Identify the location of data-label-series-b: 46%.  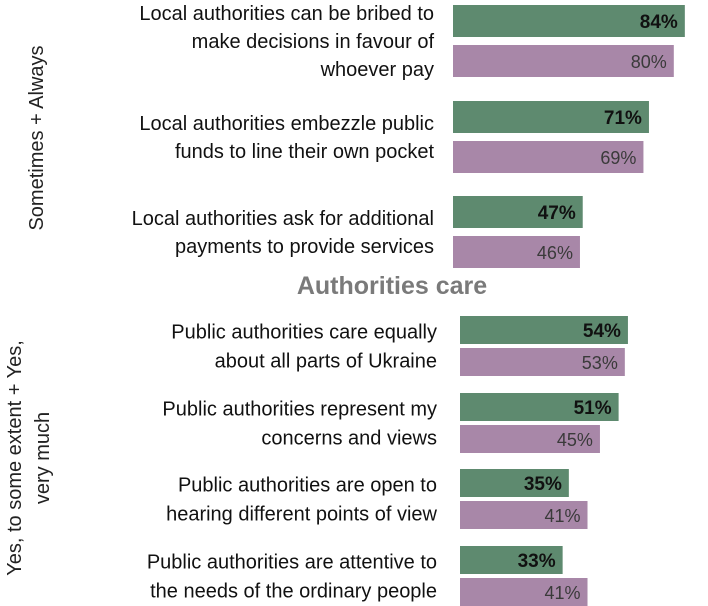
(555, 253).